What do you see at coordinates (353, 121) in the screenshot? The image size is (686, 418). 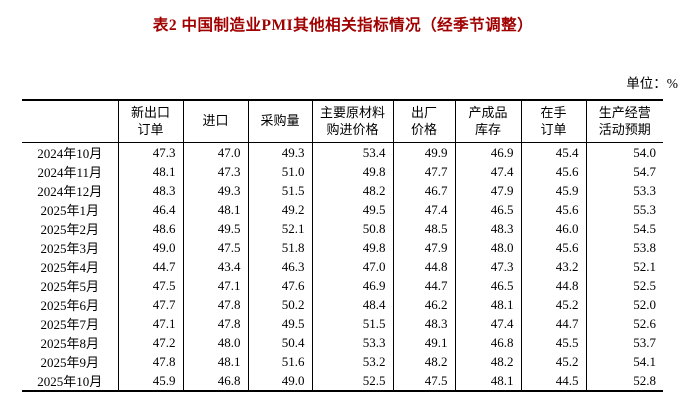 I see `column-header-raw-material-prices: 主要原材料 购进价格` at bounding box center [353, 121].